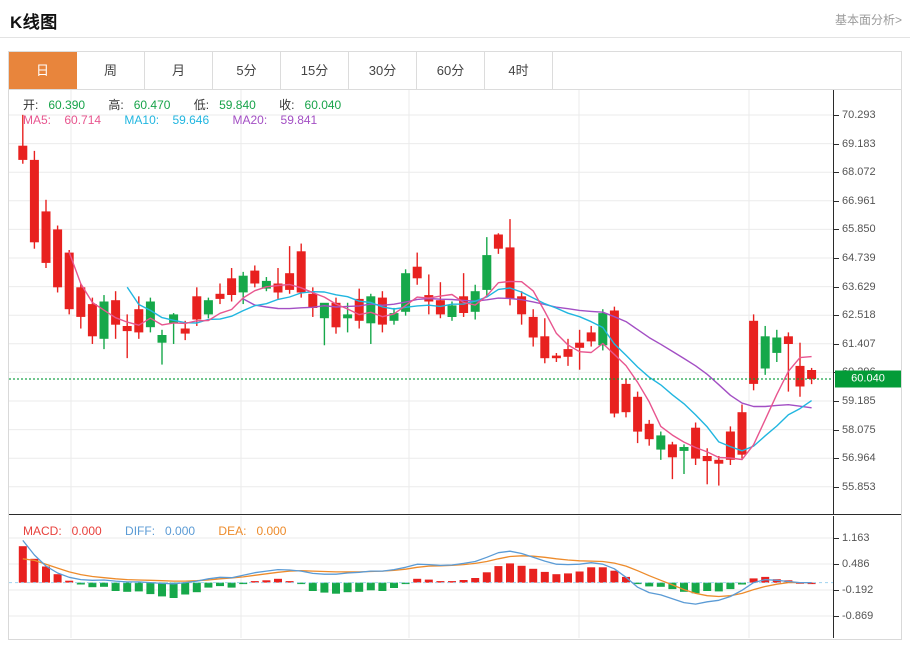 The height and width of the screenshot is (648, 910). Describe the element at coordinates (856, 538) in the screenshot. I see `macd-axis-label: 1.163` at that location.